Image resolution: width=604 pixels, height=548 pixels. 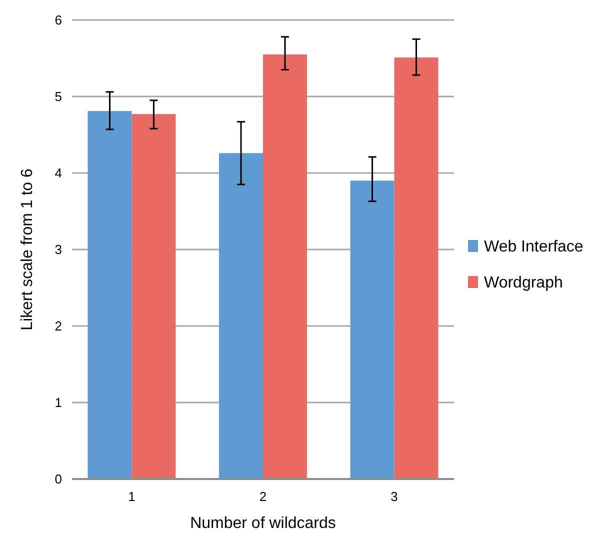 I want to click on x-axis-title: Number of wildcards, so click(x=263, y=523).